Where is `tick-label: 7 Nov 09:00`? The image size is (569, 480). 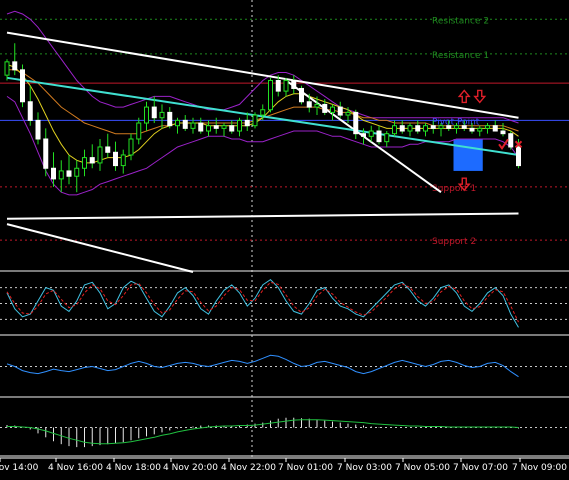 tick-label: 7 Nov 09:00 is located at coordinates (539, 468).